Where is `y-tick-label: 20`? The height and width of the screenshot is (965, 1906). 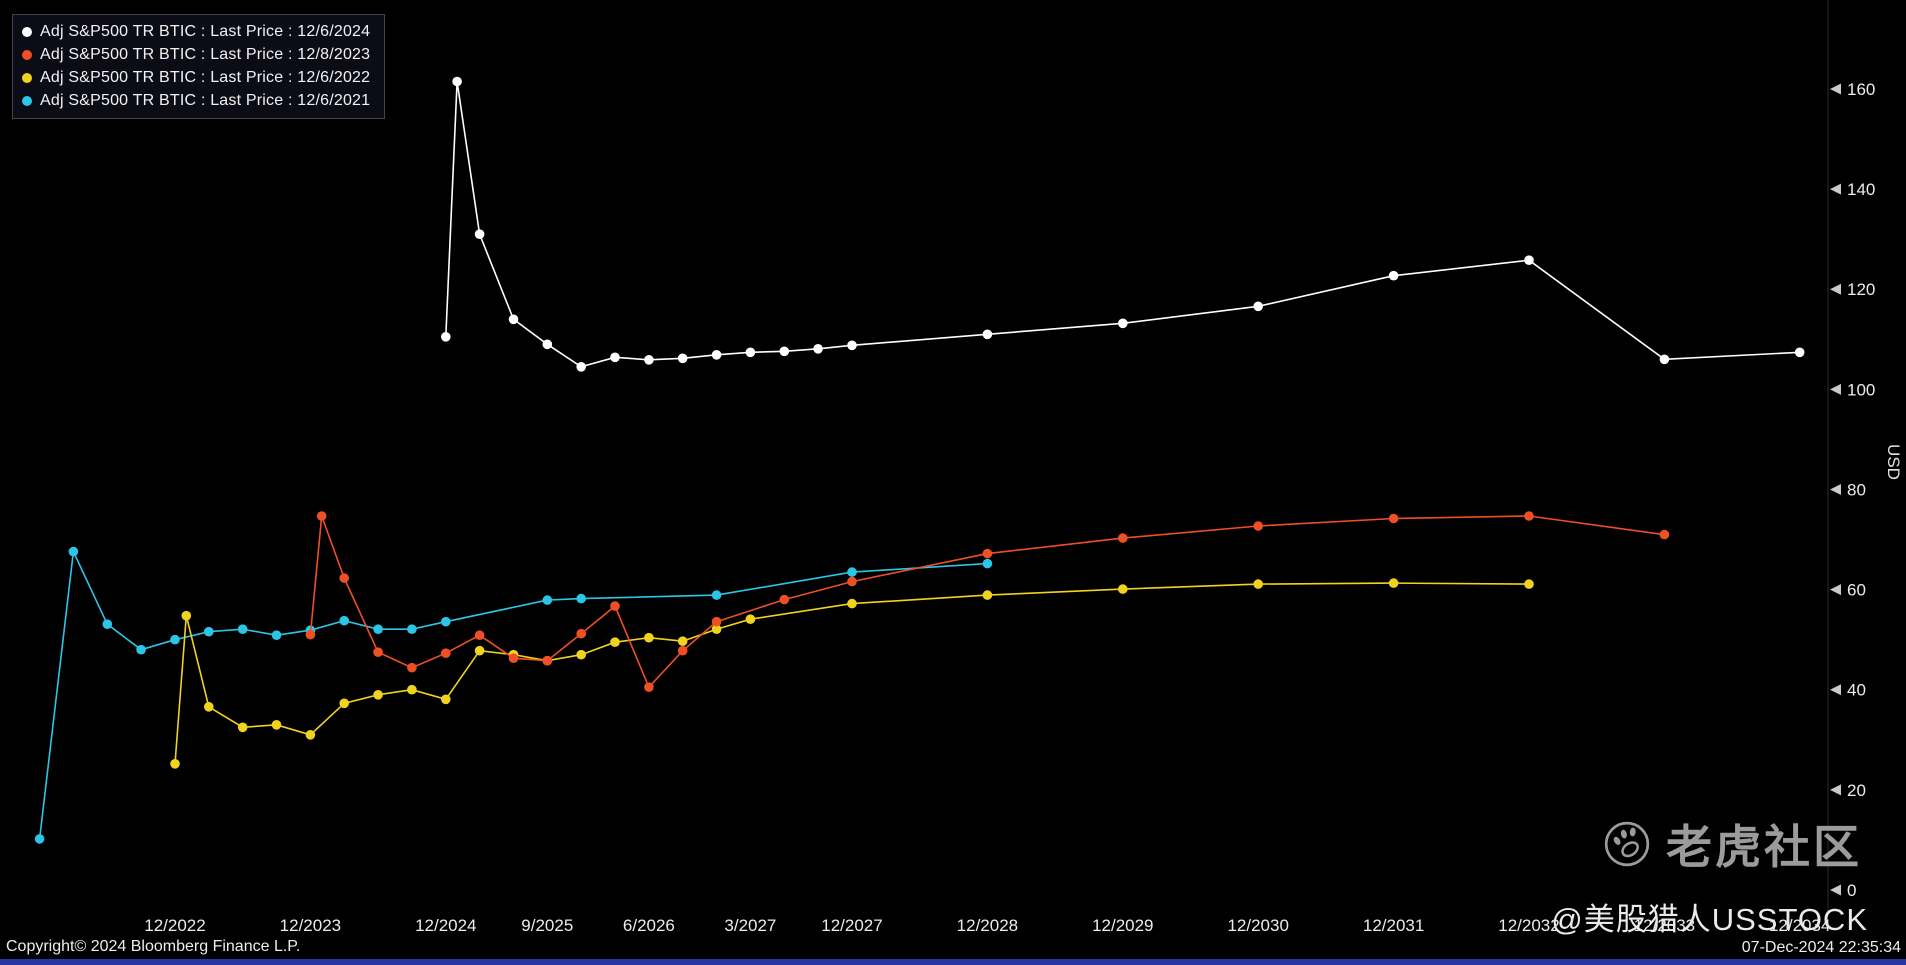
y-tick-label: 20 is located at coordinates (1856, 790).